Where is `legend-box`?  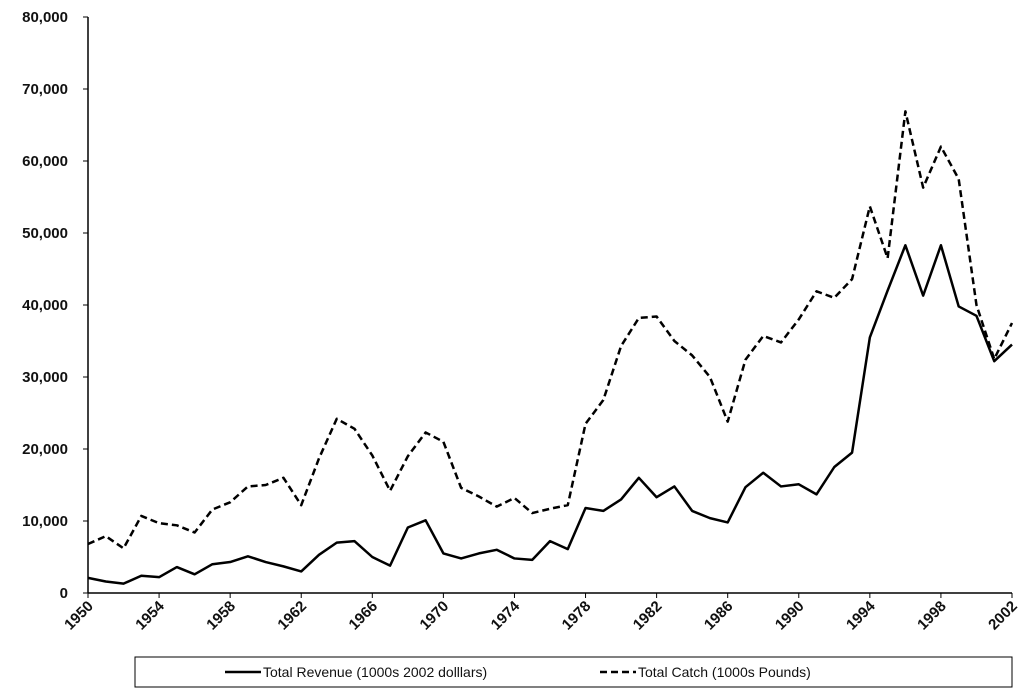 legend-box is located at coordinates (573, 672).